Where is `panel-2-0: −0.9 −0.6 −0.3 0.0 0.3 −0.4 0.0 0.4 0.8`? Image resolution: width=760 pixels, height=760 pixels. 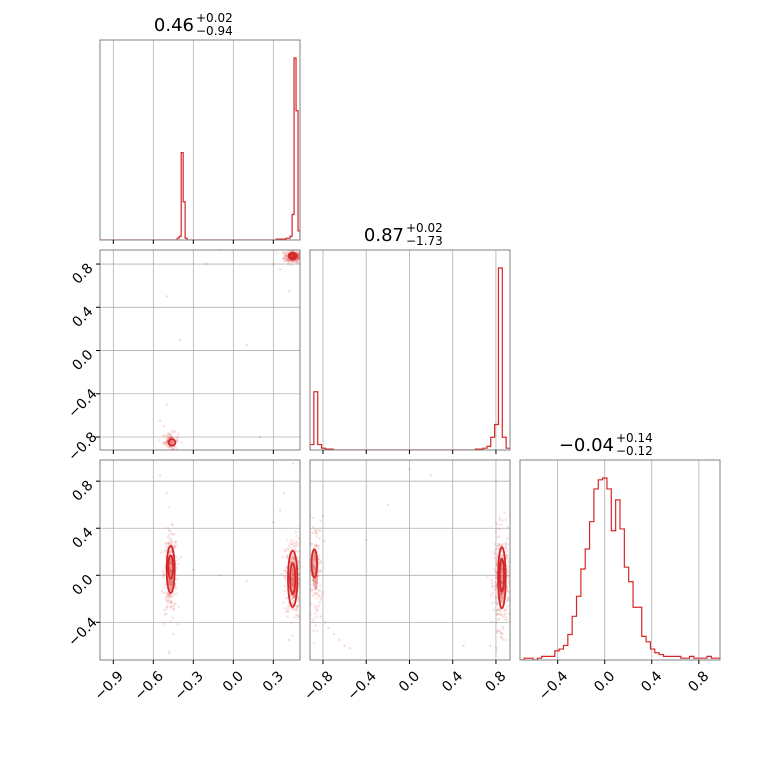 panel-2-0: −0.9 −0.6 −0.3 0.0 0.3 −0.4 0.0 0.4 0.8 is located at coordinates (184, 581).